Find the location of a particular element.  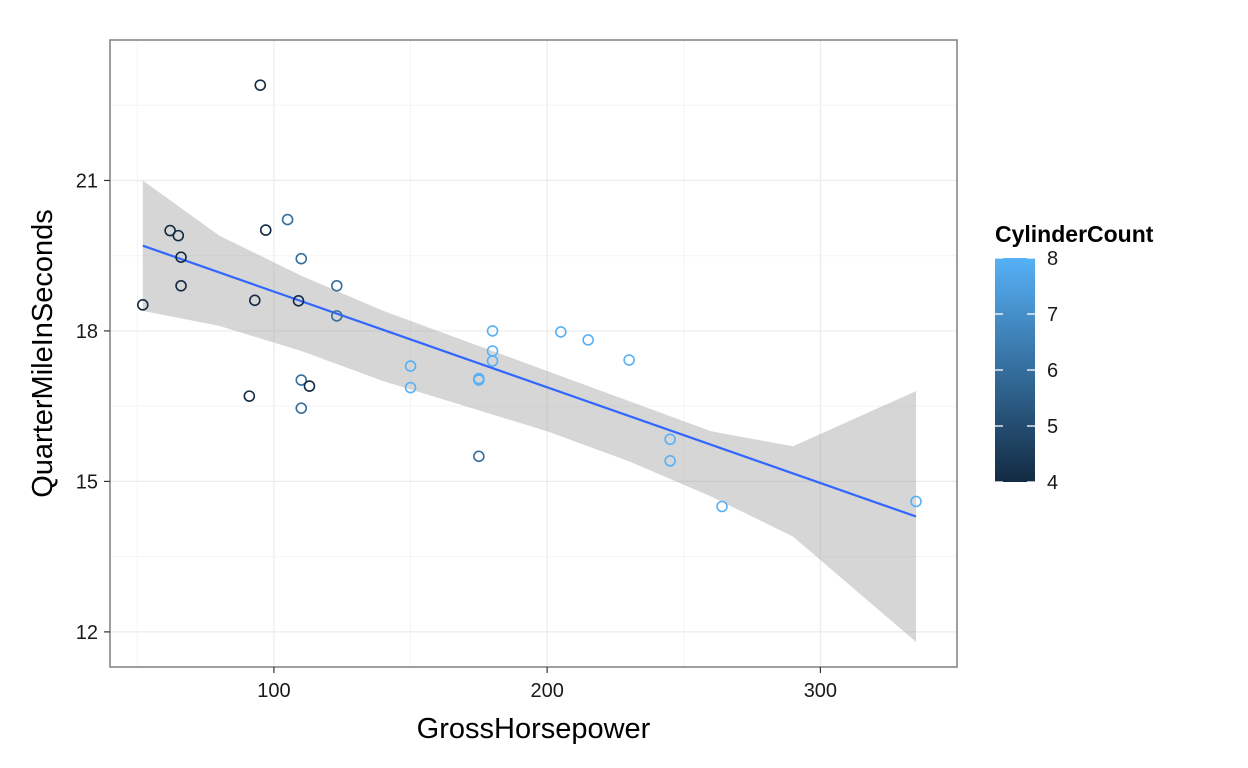

y-tick-label: 21 is located at coordinates (87, 181).